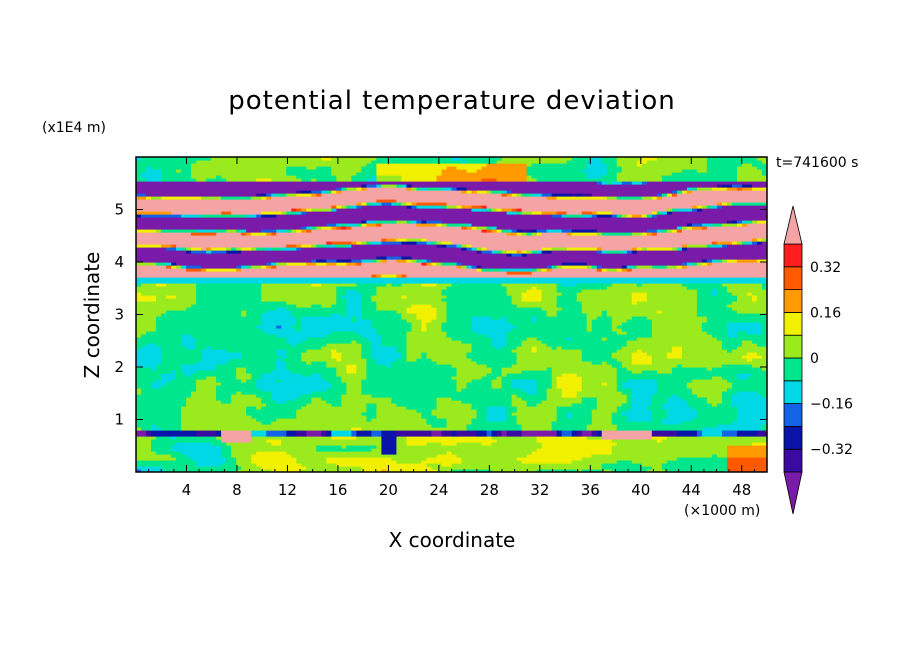 This screenshot has width=904, height=654. Describe the element at coordinates (388, 490) in the screenshot. I see `x-tick-label: 20` at that location.